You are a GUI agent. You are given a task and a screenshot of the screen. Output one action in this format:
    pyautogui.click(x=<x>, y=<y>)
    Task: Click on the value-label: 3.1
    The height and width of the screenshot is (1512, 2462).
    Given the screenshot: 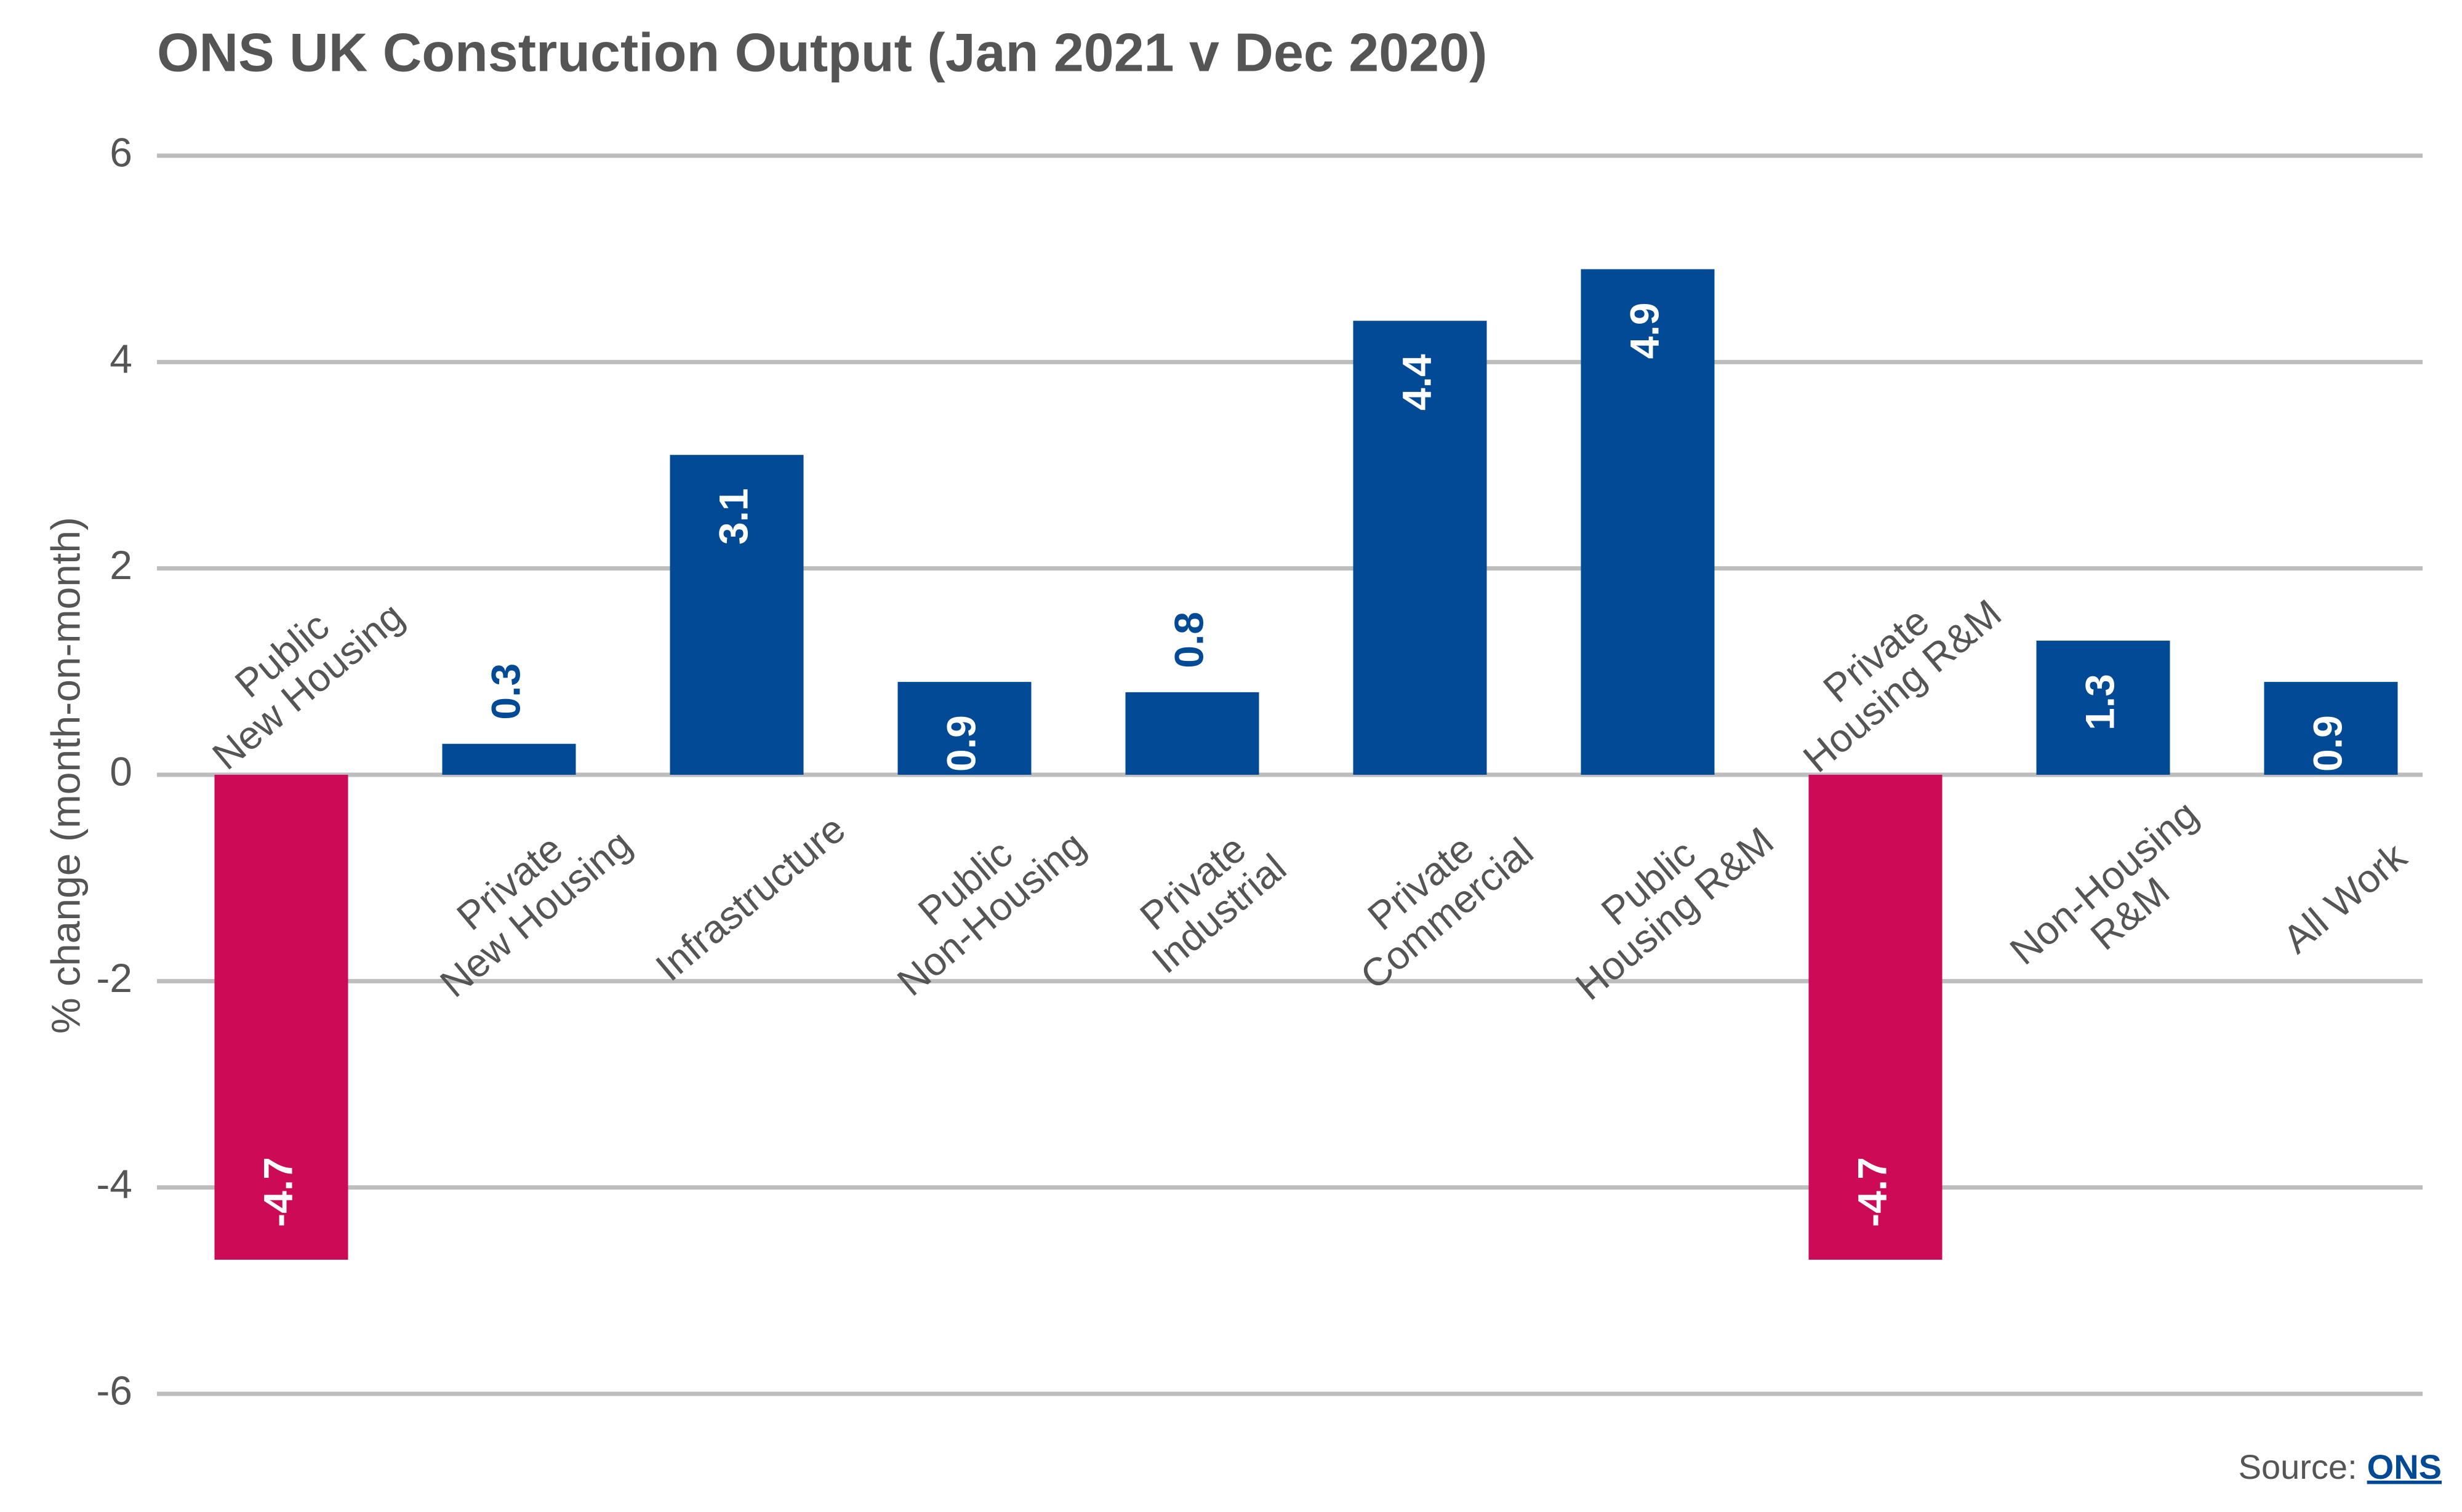 What is the action you would take?
    pyautogui.click(x=733, y=516)
    